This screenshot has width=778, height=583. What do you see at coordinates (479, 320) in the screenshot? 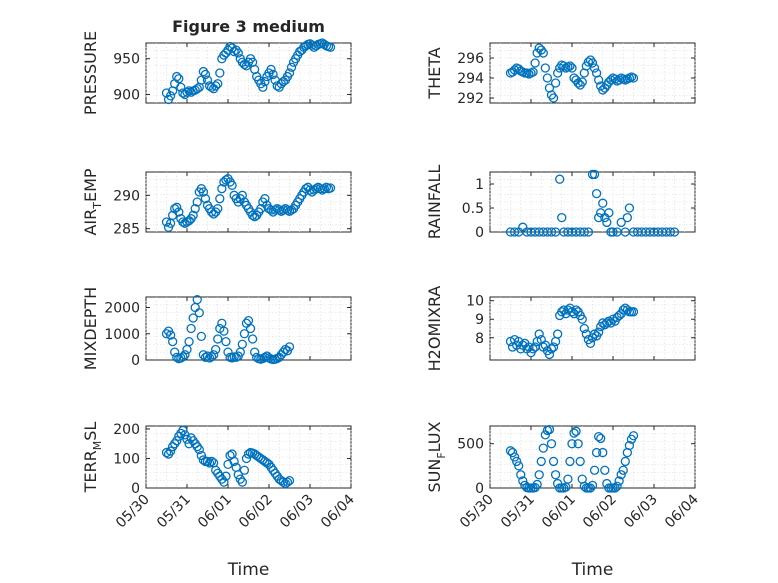
I see `y-tick-label: 9` at bounding box center [479, 320].